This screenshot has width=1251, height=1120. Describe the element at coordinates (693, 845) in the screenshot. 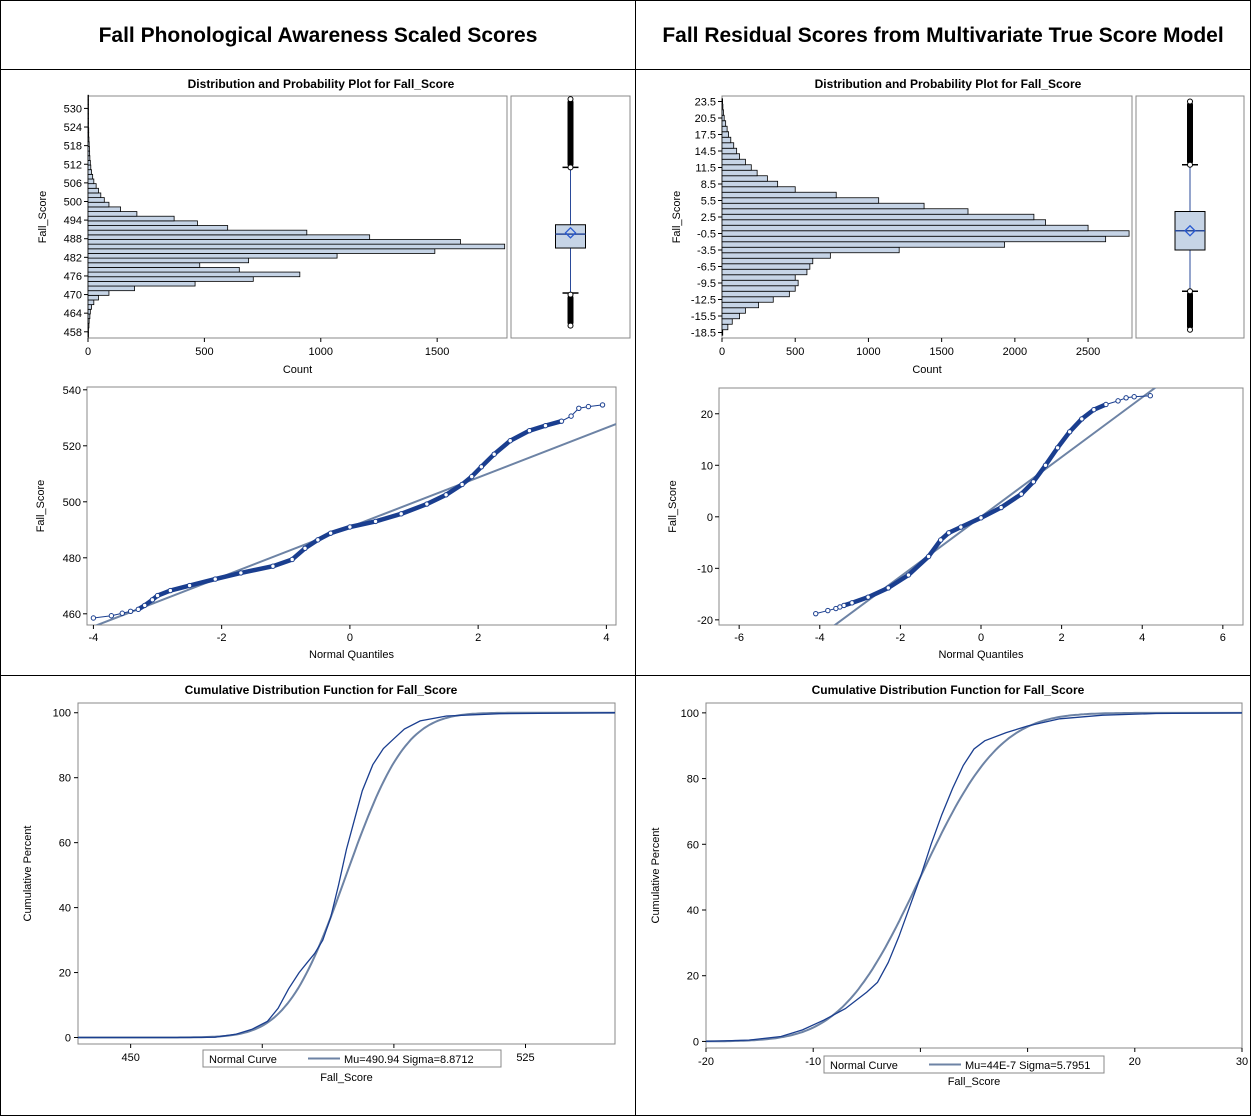

I see `y-tick-label: 60` at that location.